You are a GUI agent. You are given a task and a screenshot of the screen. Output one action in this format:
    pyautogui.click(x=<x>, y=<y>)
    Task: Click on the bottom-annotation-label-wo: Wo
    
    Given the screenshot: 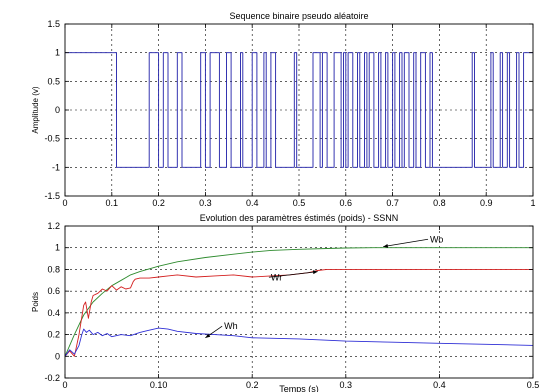 What is the action you would take?
    pyautogui.click(x=436, y=239)
    